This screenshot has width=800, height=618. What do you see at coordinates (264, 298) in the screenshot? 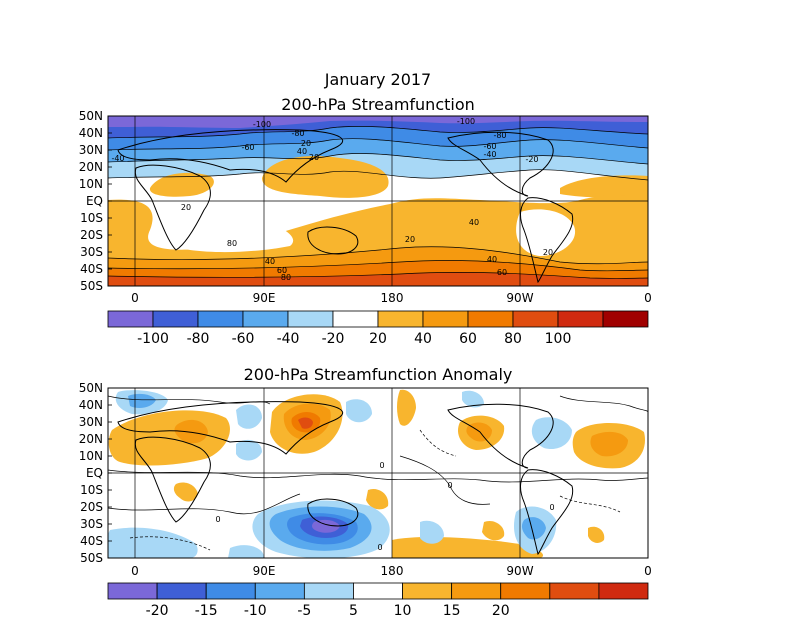
I see `lon-tick-label: 90E` at bounding box center [264, 298].